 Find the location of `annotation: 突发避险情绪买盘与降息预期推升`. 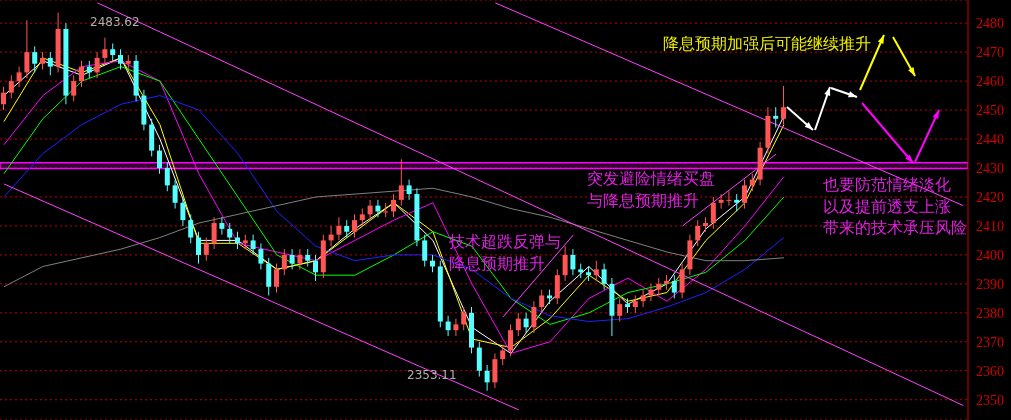

annotation: 突发避险情绪买盘与降息预期推升 is located at coordinates (651, 189).